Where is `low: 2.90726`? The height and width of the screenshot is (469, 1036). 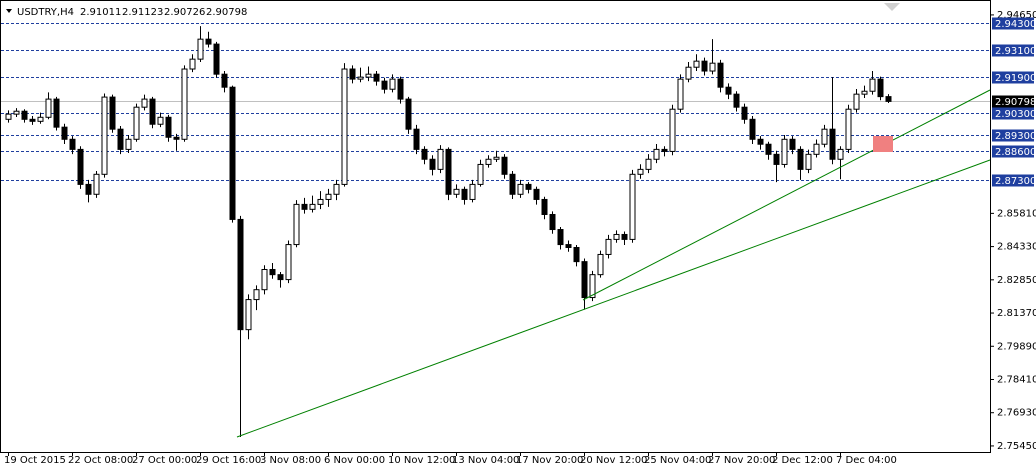
low: 2.90726 is located at coordinates (184, 12).